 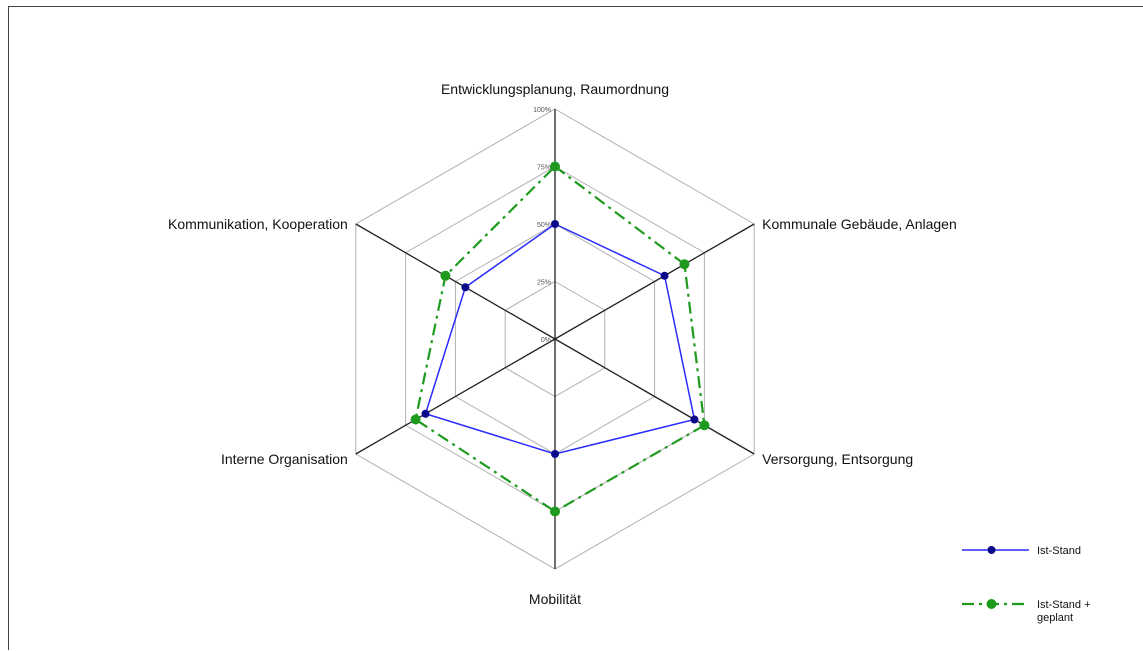 What do you see at coordinates (837, 459) in the screenshot?
I see `axis-label: Versorgung, Entsorgung` at bounding box center [837, 459].